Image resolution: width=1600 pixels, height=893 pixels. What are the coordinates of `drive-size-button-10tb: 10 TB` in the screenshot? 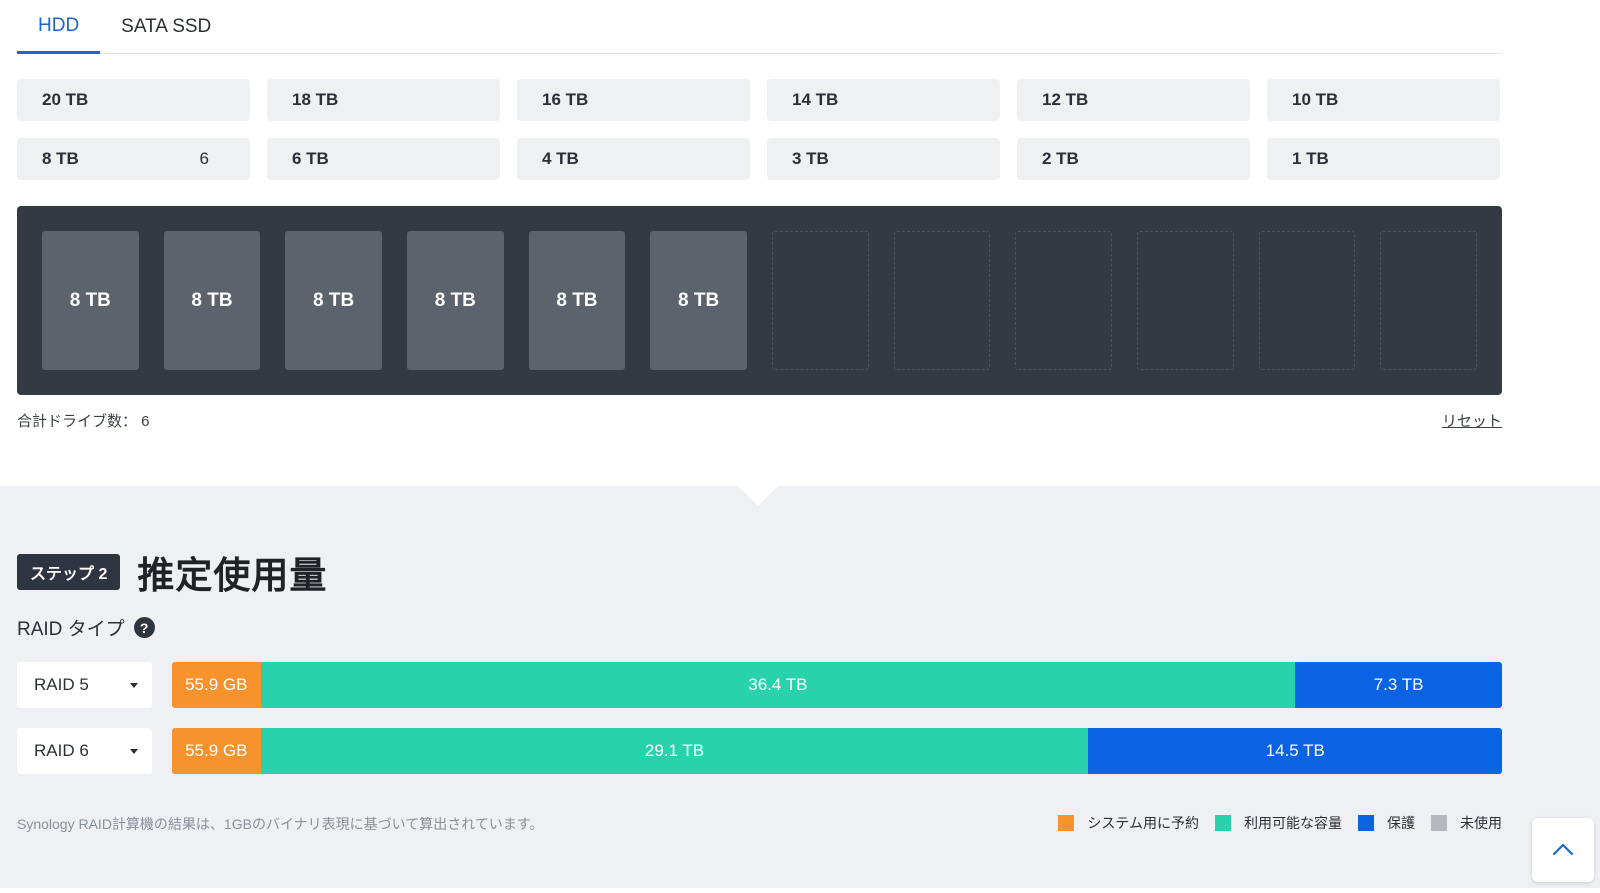 It's located at (1383, 100).